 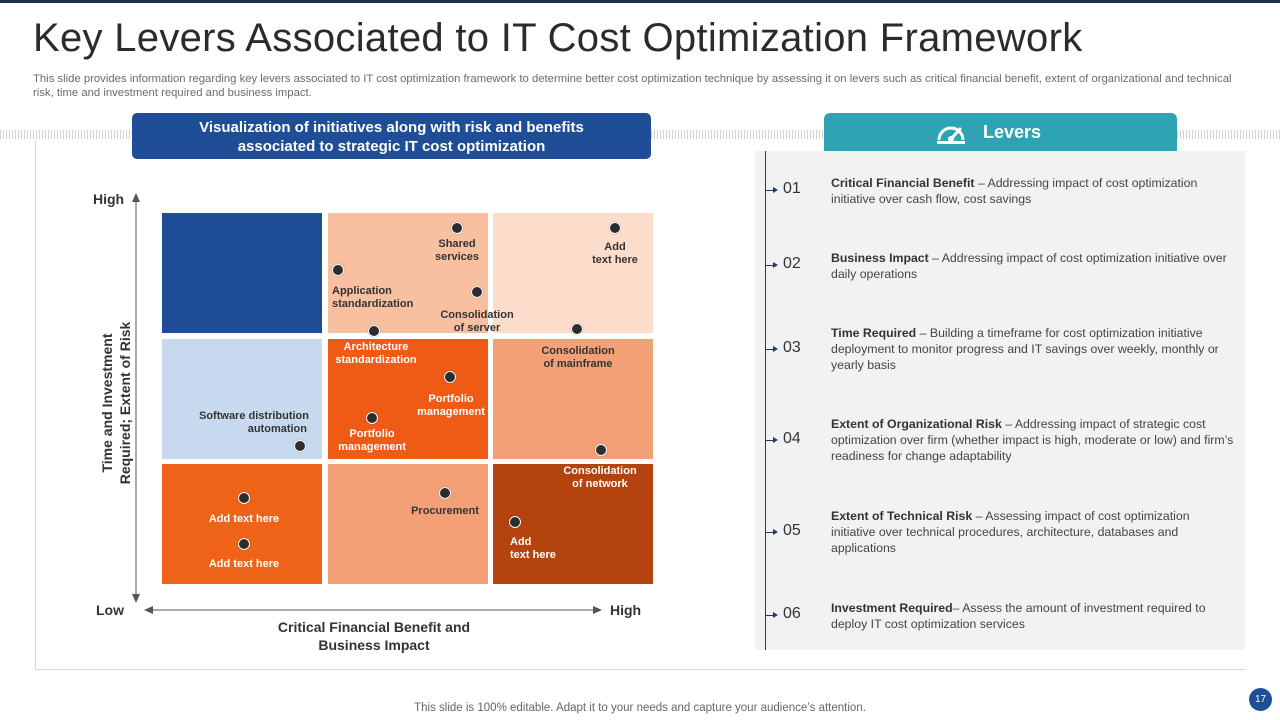 I want to click on matrix-cell-bottom-middle, so click(x=408, y=524).